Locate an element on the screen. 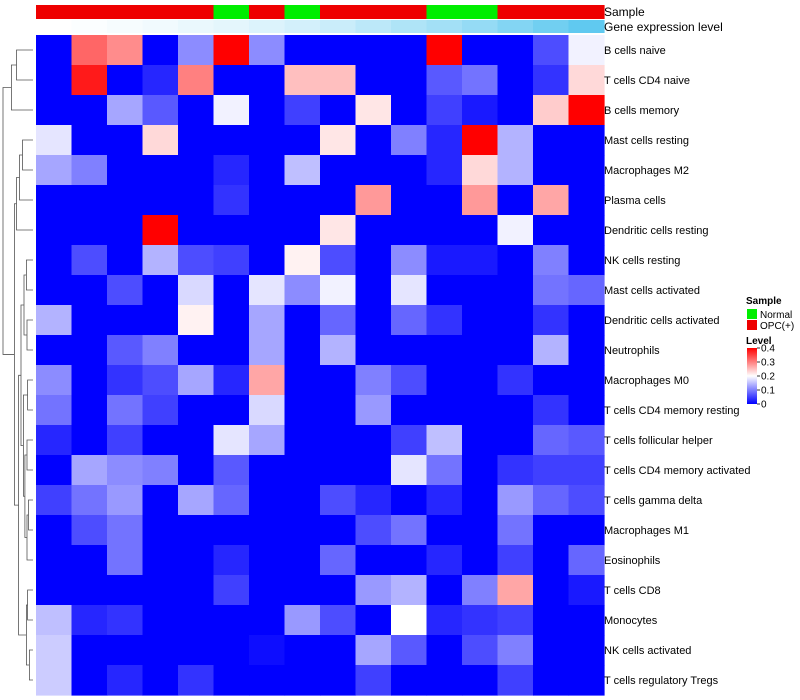 The image size is (800, 700). column-annotations is located at coordinates (320, 19).